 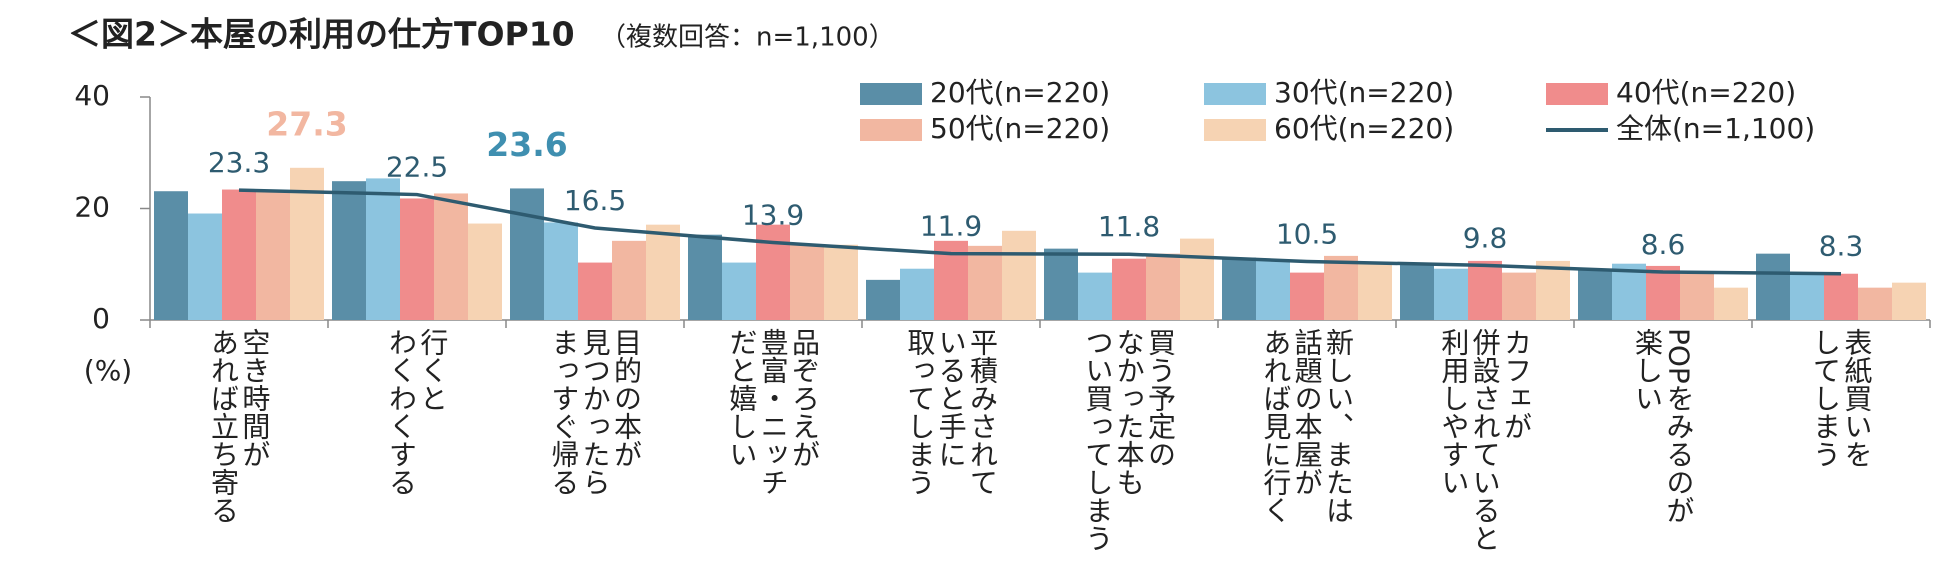 What do you see at coordinates (1841, 246) in the screenshot?
I see `data-label: 8.3` at bounding box center [1841, 246].